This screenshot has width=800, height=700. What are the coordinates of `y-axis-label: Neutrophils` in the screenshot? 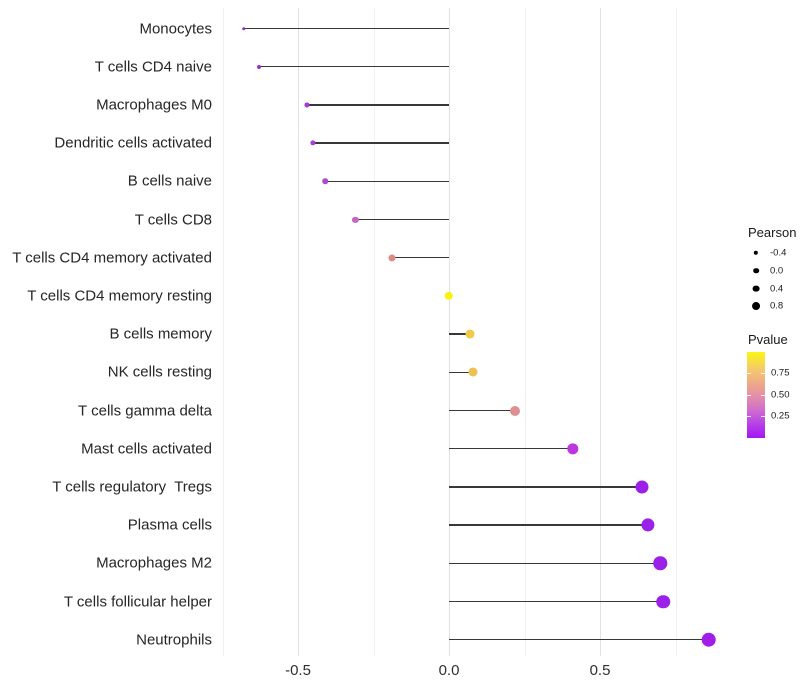 It's located at (174, 640).